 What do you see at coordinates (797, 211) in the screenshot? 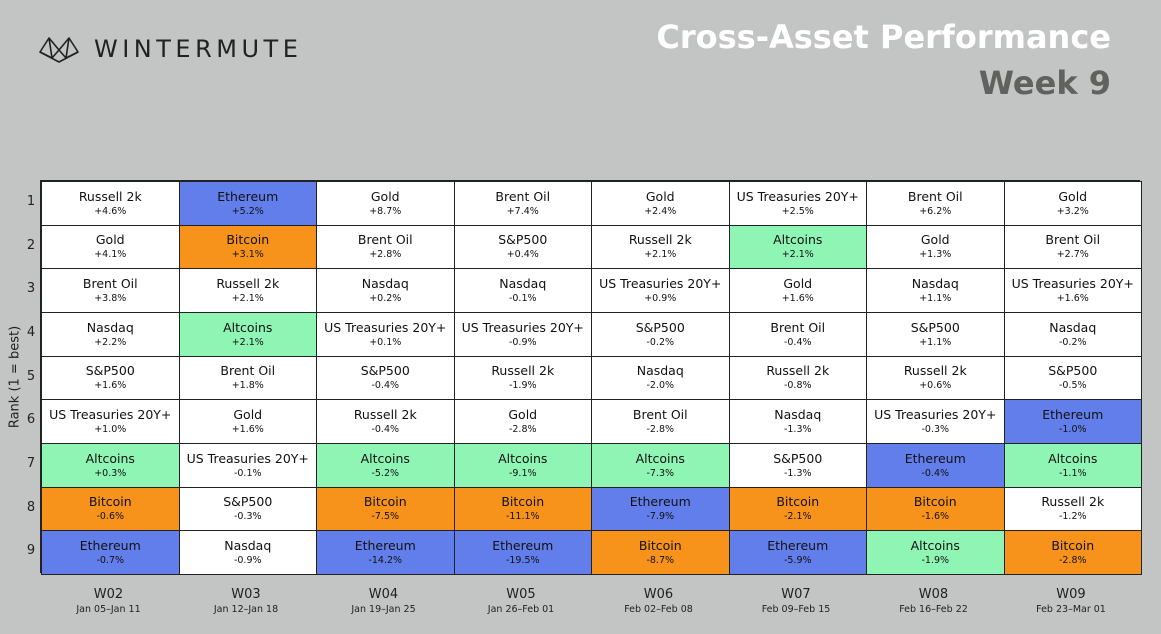
I see `asset-change: +2.5%` at bounding box center [797, 211].